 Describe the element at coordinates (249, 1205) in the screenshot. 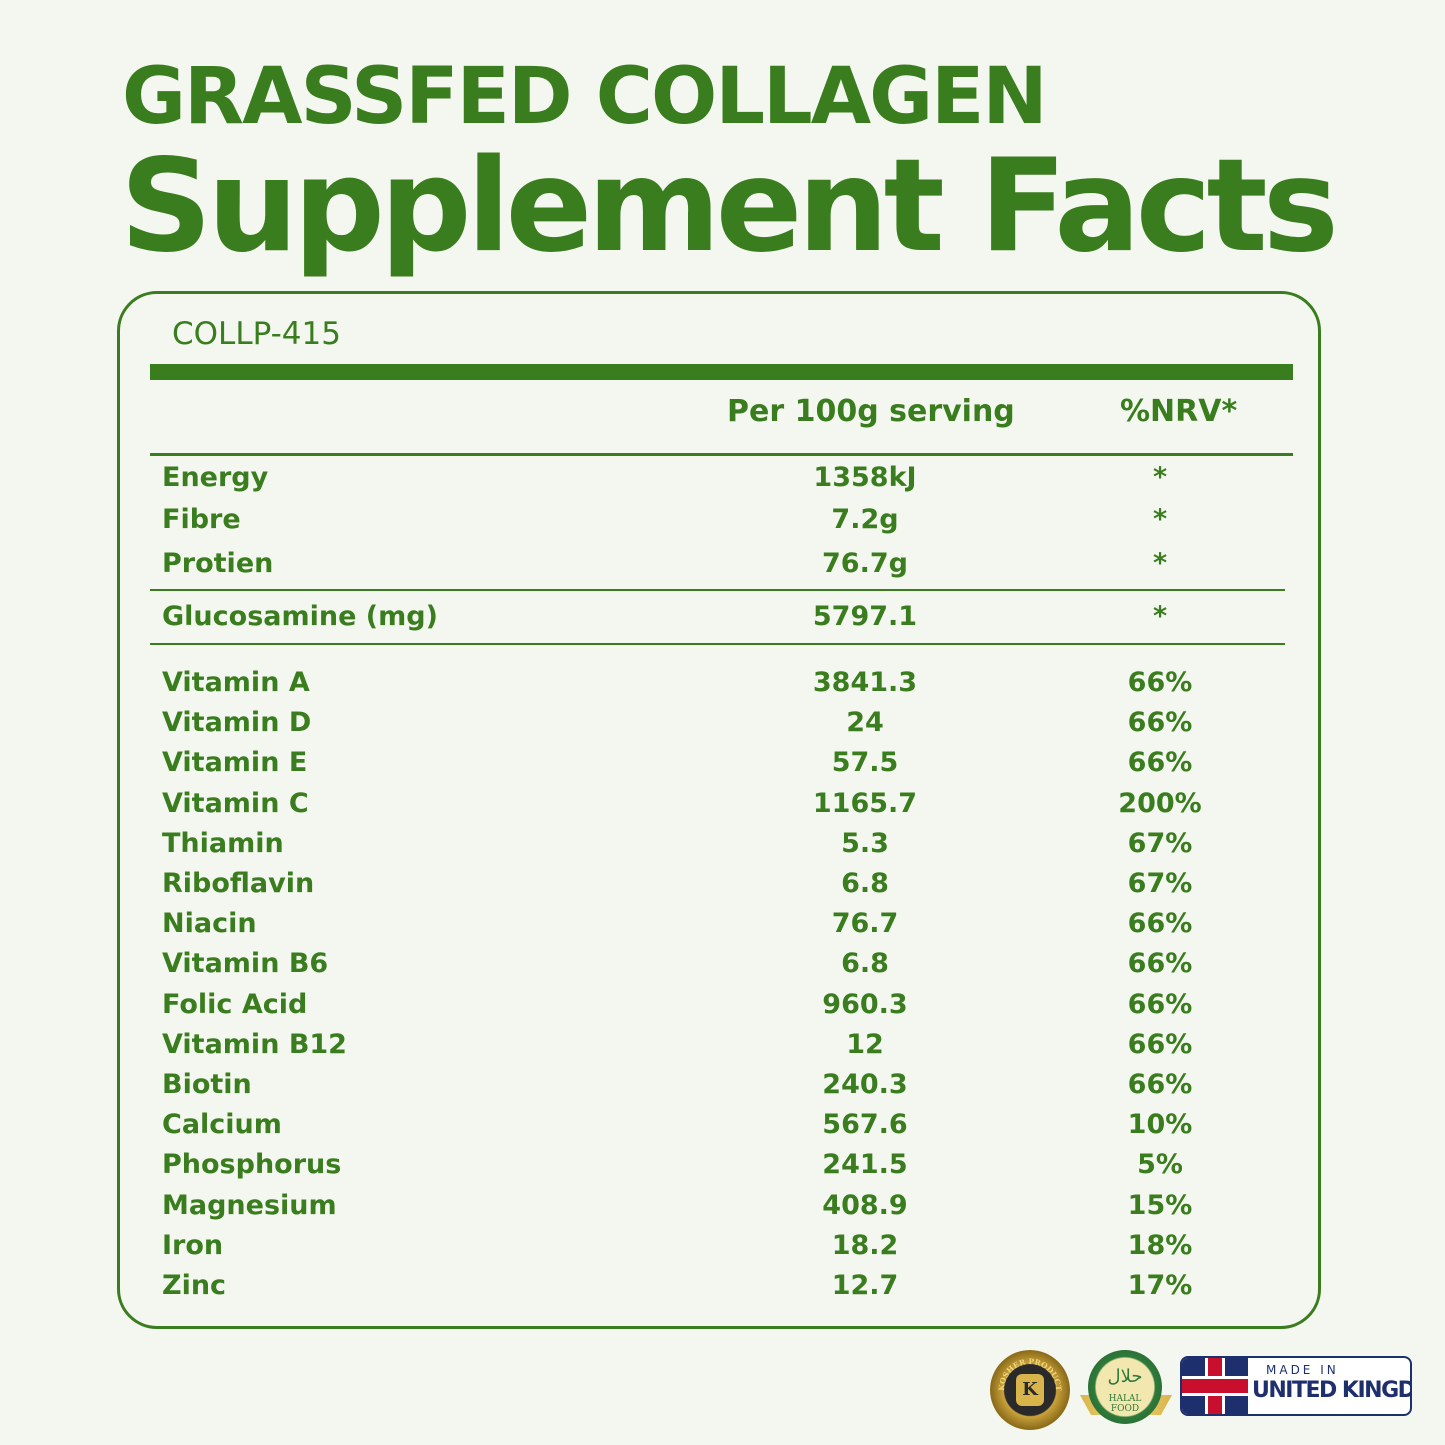

I see `nutrient-name: Magnesium` at that location.